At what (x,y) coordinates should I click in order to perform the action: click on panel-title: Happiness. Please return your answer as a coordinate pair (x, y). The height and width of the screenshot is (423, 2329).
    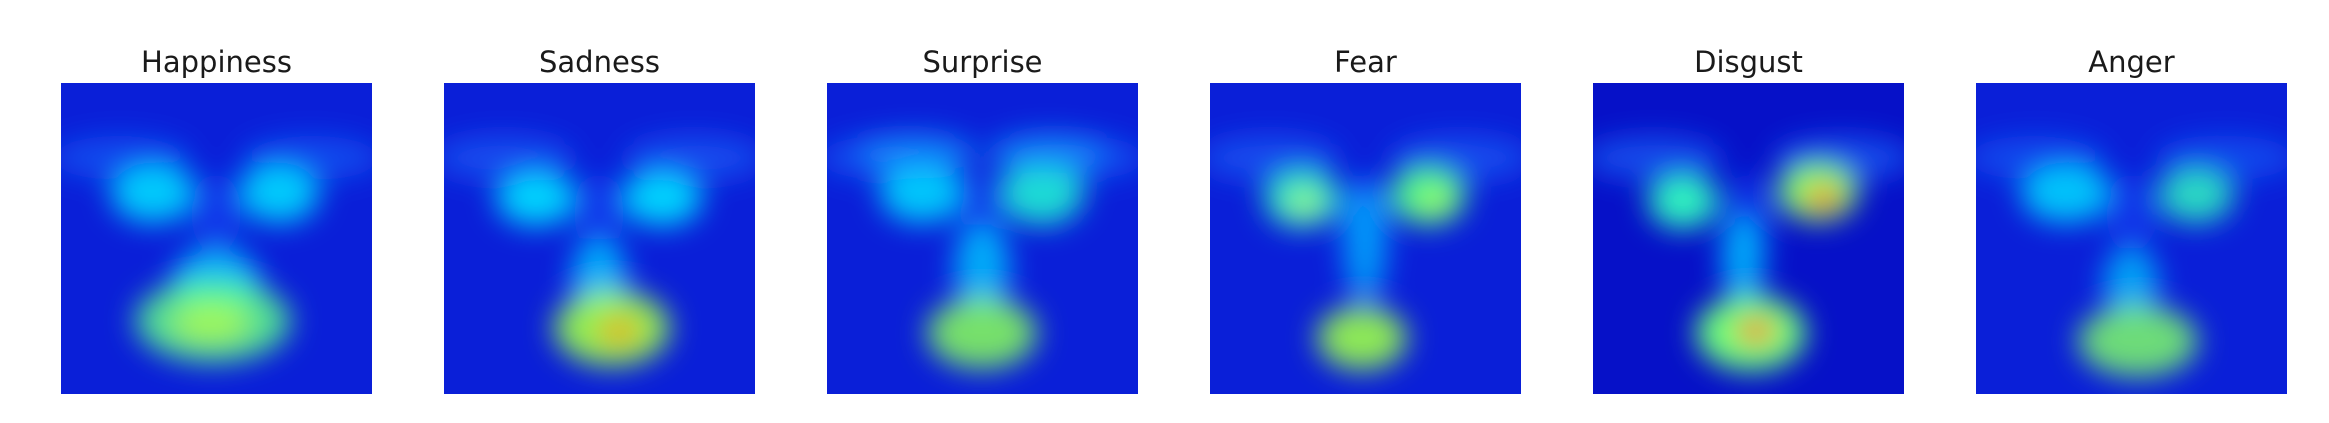
    Looking at the image, I should click on (216, 62).